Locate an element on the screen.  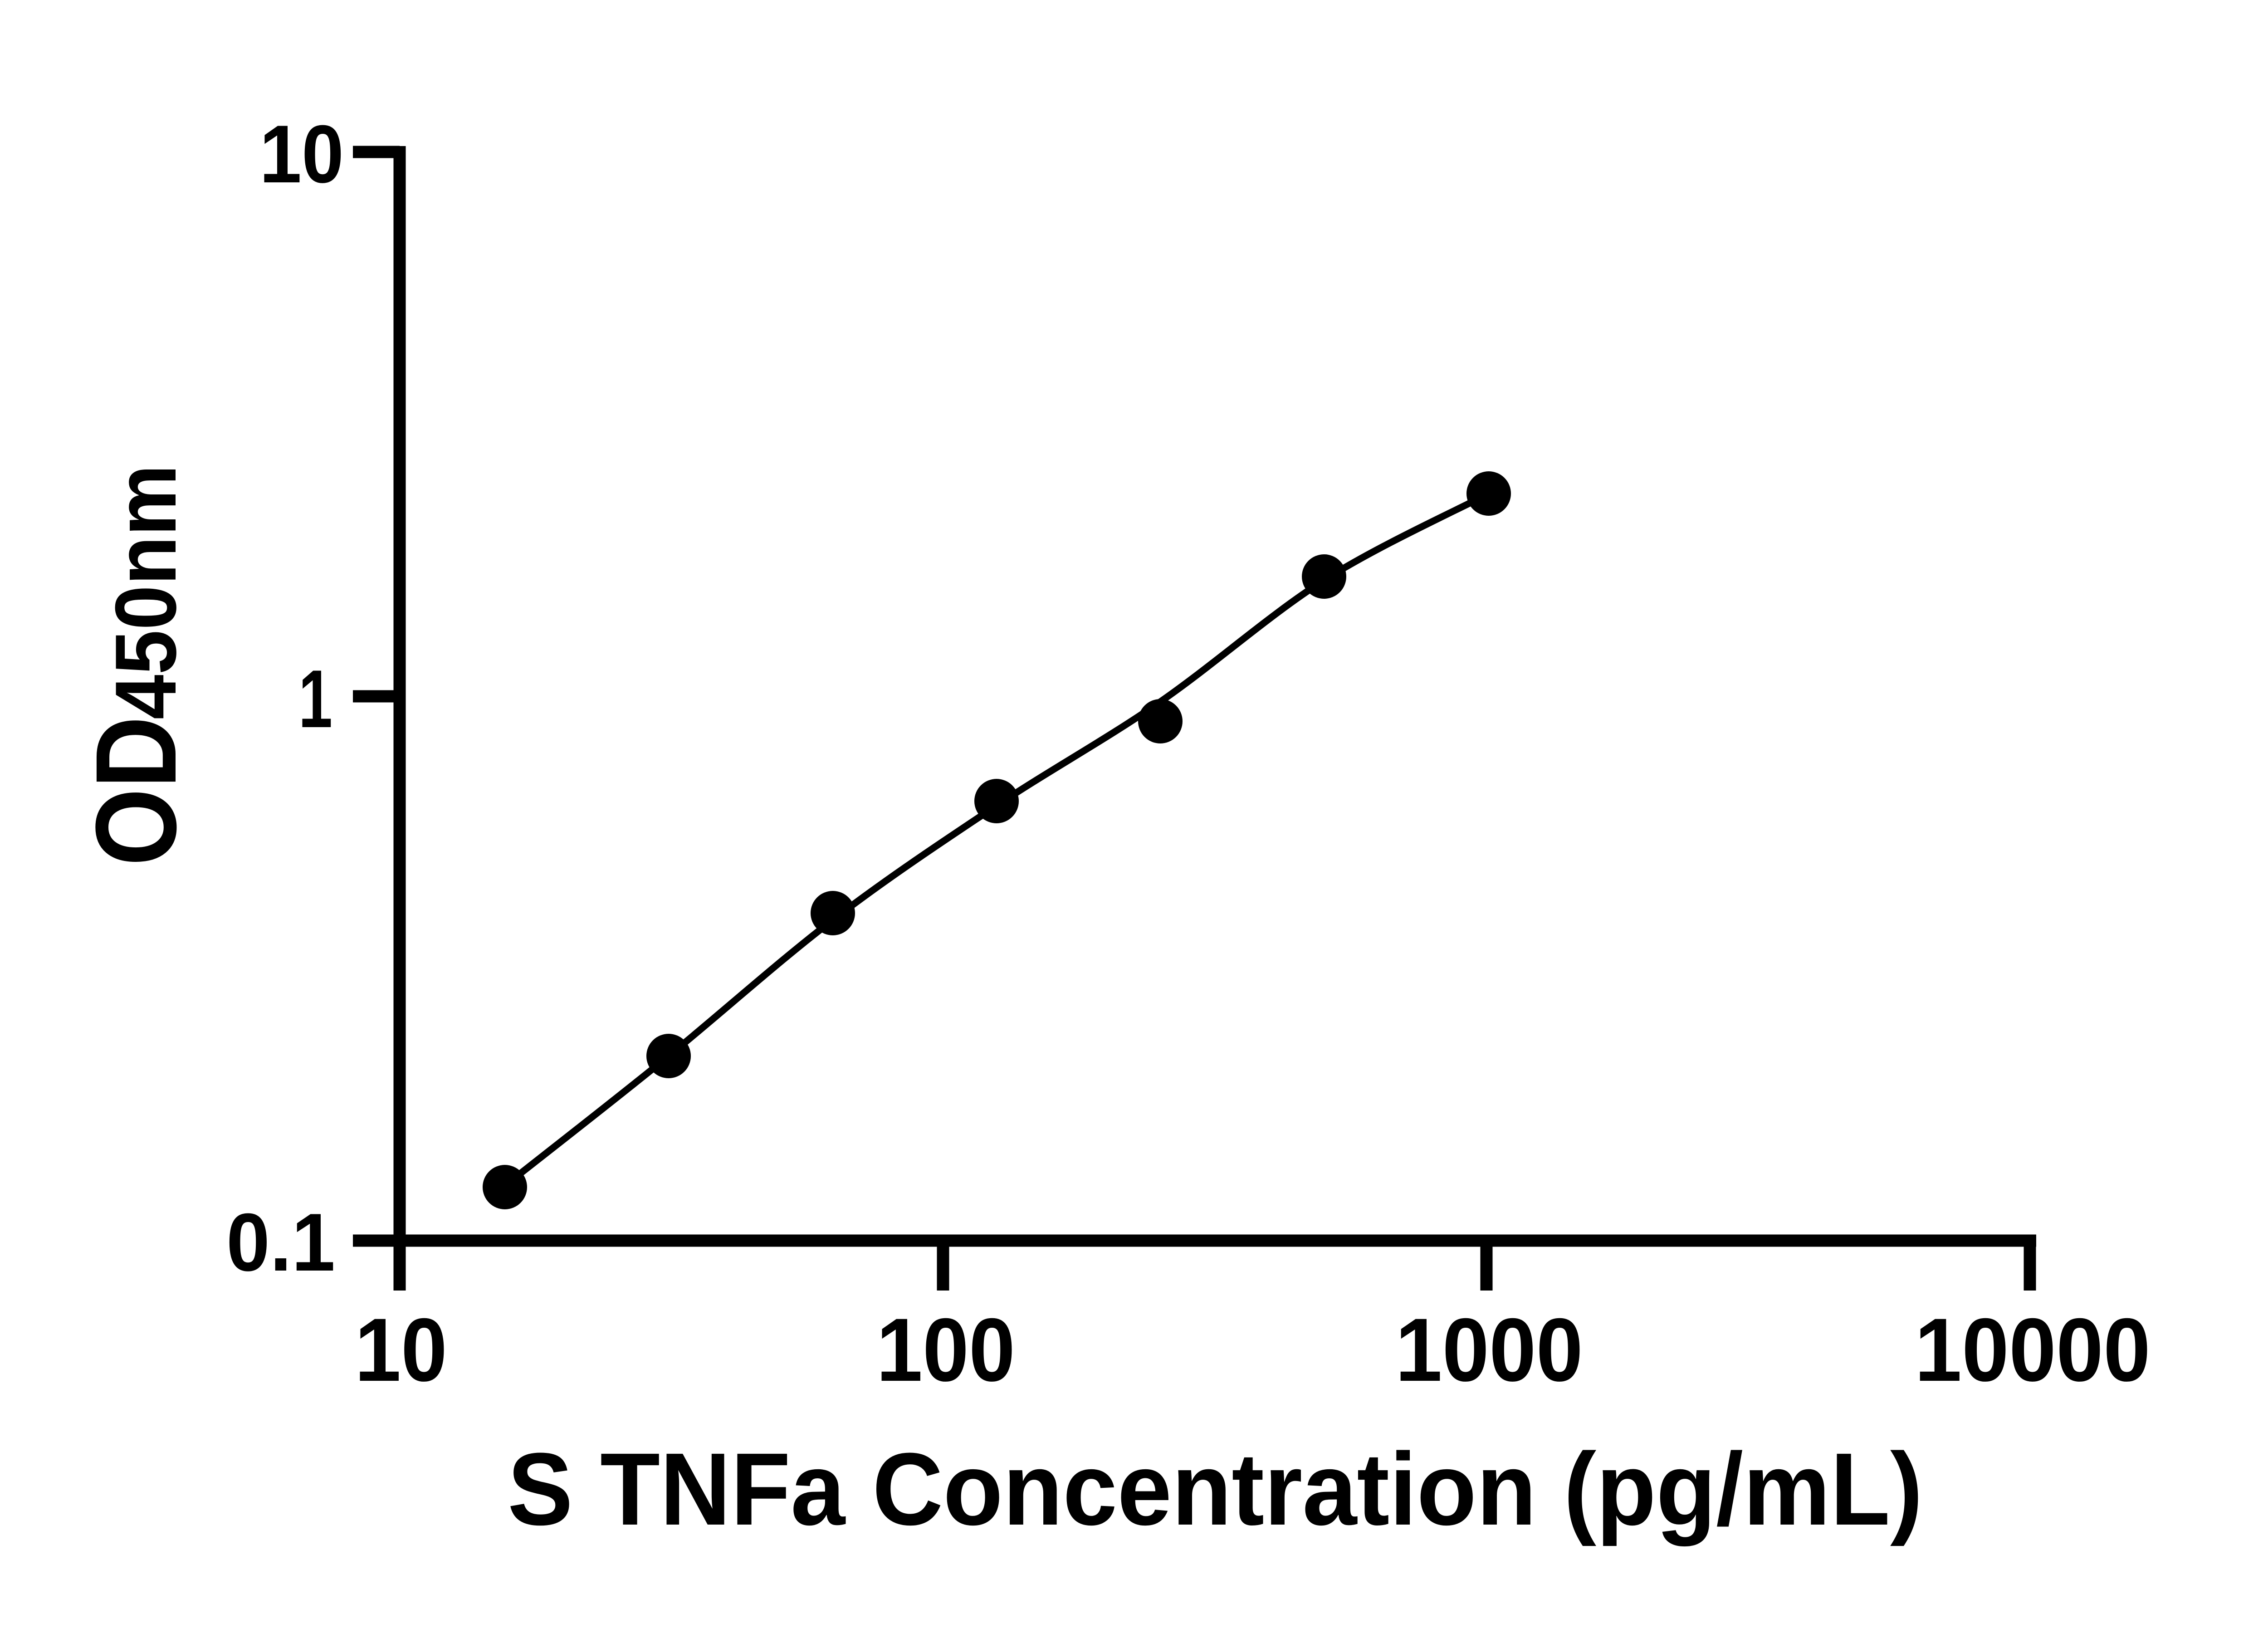
svg-text: 450nm is located at coordinates (146, 591).